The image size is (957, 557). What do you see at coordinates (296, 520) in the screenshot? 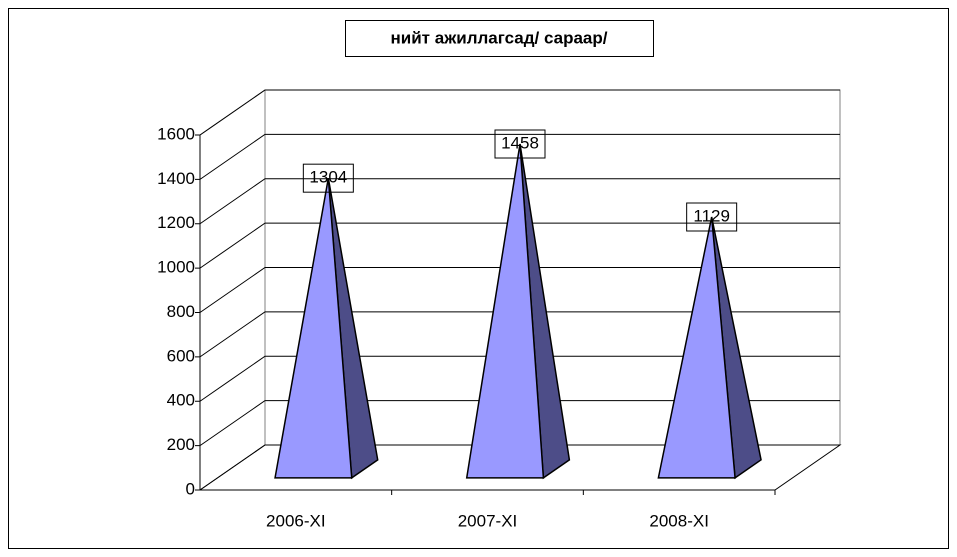
I see `x-tick-label: 2006-XI` at bounding box center [296, 520].